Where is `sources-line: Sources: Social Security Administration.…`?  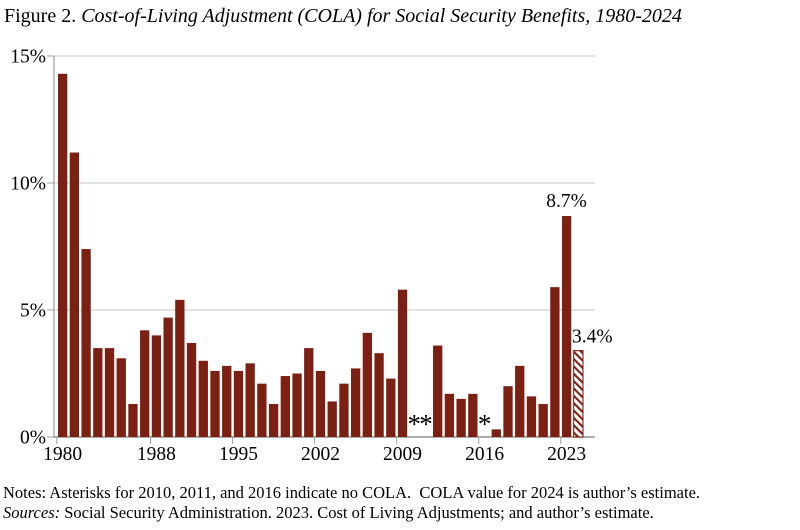
sources-line: Sources: Social Security Administration.… is located at coordinates (351, 513).